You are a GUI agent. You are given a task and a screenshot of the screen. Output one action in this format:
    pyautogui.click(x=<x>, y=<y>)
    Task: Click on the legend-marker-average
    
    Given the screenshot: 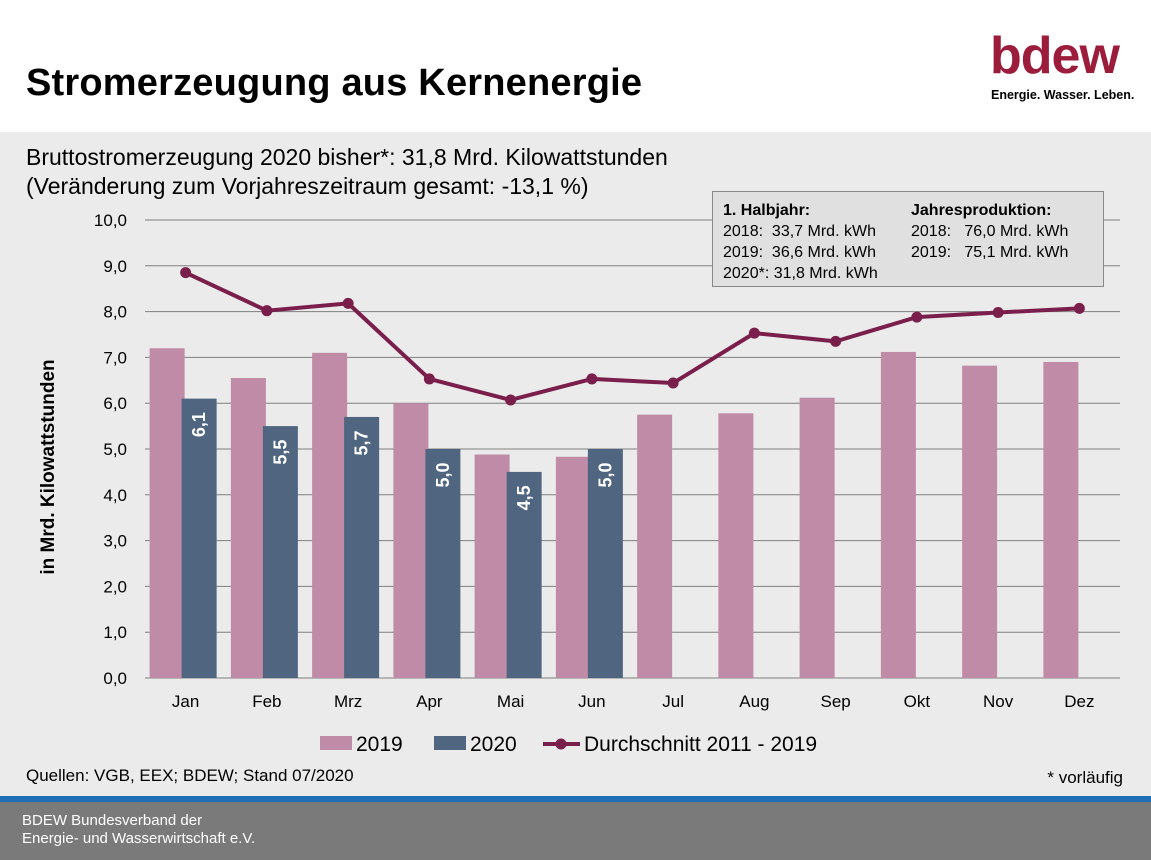 What is the action you would take?
    pyautogui.click(x=561, y=744)
    